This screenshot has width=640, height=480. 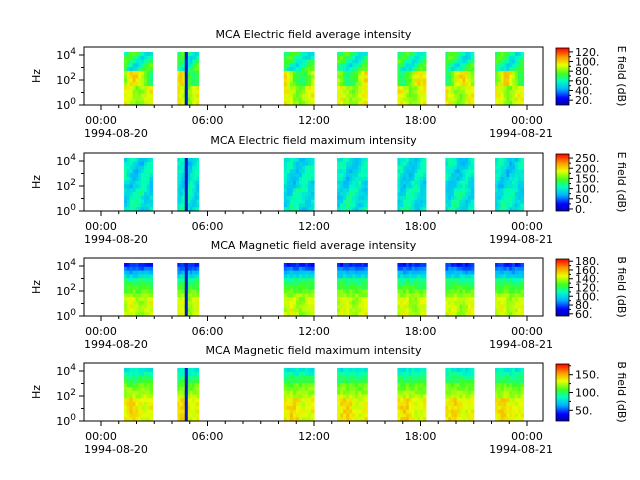 I want to click on y-tick-label: 102, so click(x=66, y=185).